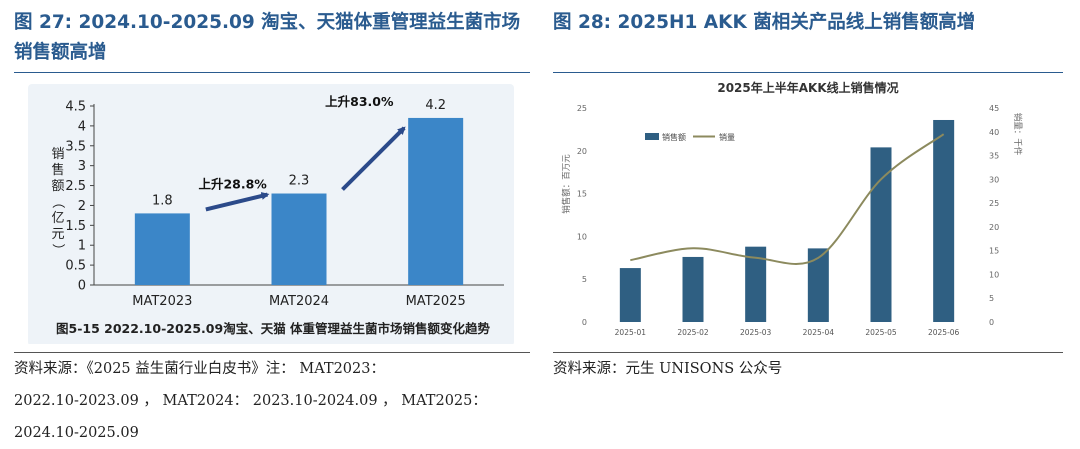  What do you see at coordinates (994, 132) in the screenshot?
I see `right-y2-tick-label: 40` at bounding box center [994, 132].